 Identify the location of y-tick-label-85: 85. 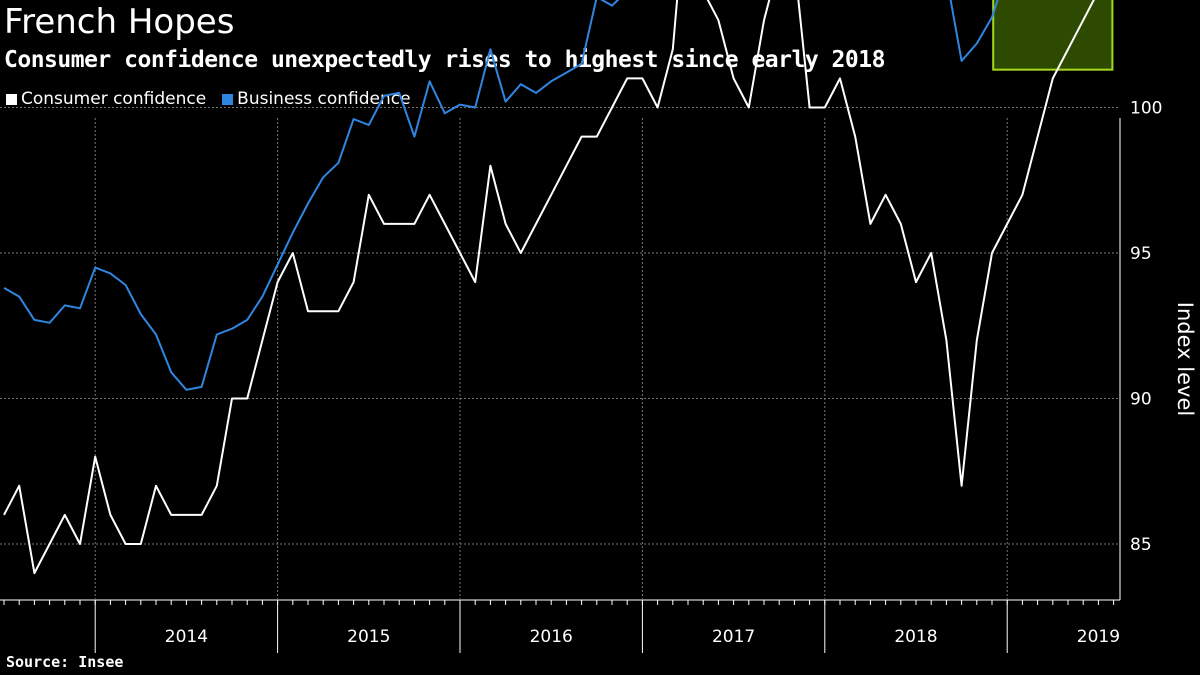
(1141, 545).